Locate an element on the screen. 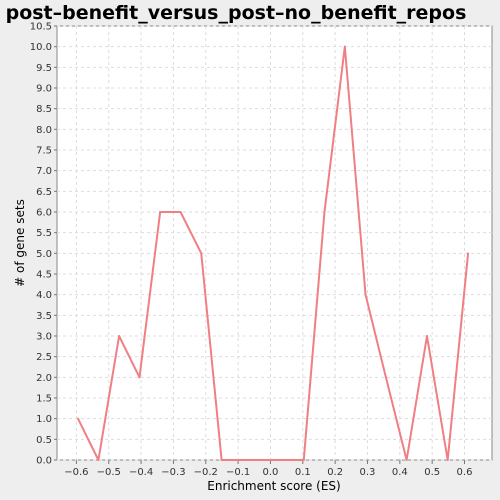 This screenshot has width=500, height=500. y-tick-label: 9.0 is located at coordinates (44, 89).